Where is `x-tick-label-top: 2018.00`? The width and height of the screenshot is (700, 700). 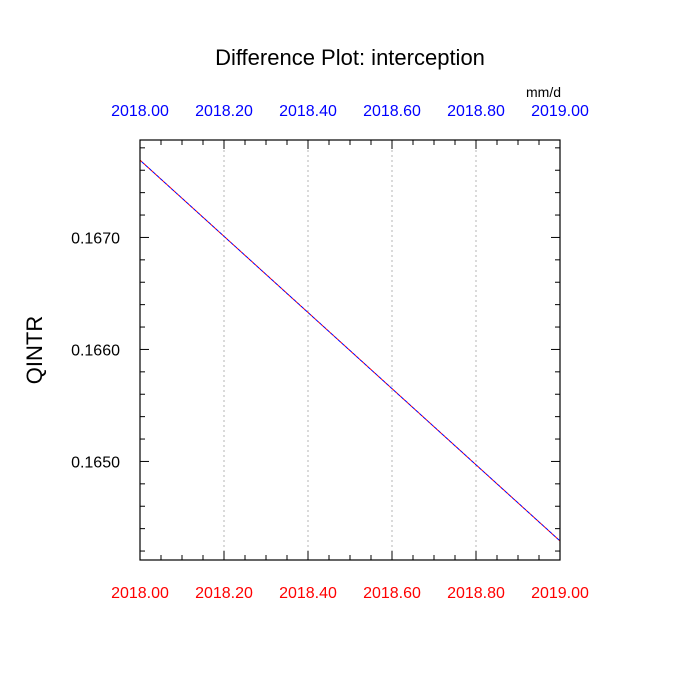 x-tick-label-top: 2018.00 is located at coordinates (140, 111).